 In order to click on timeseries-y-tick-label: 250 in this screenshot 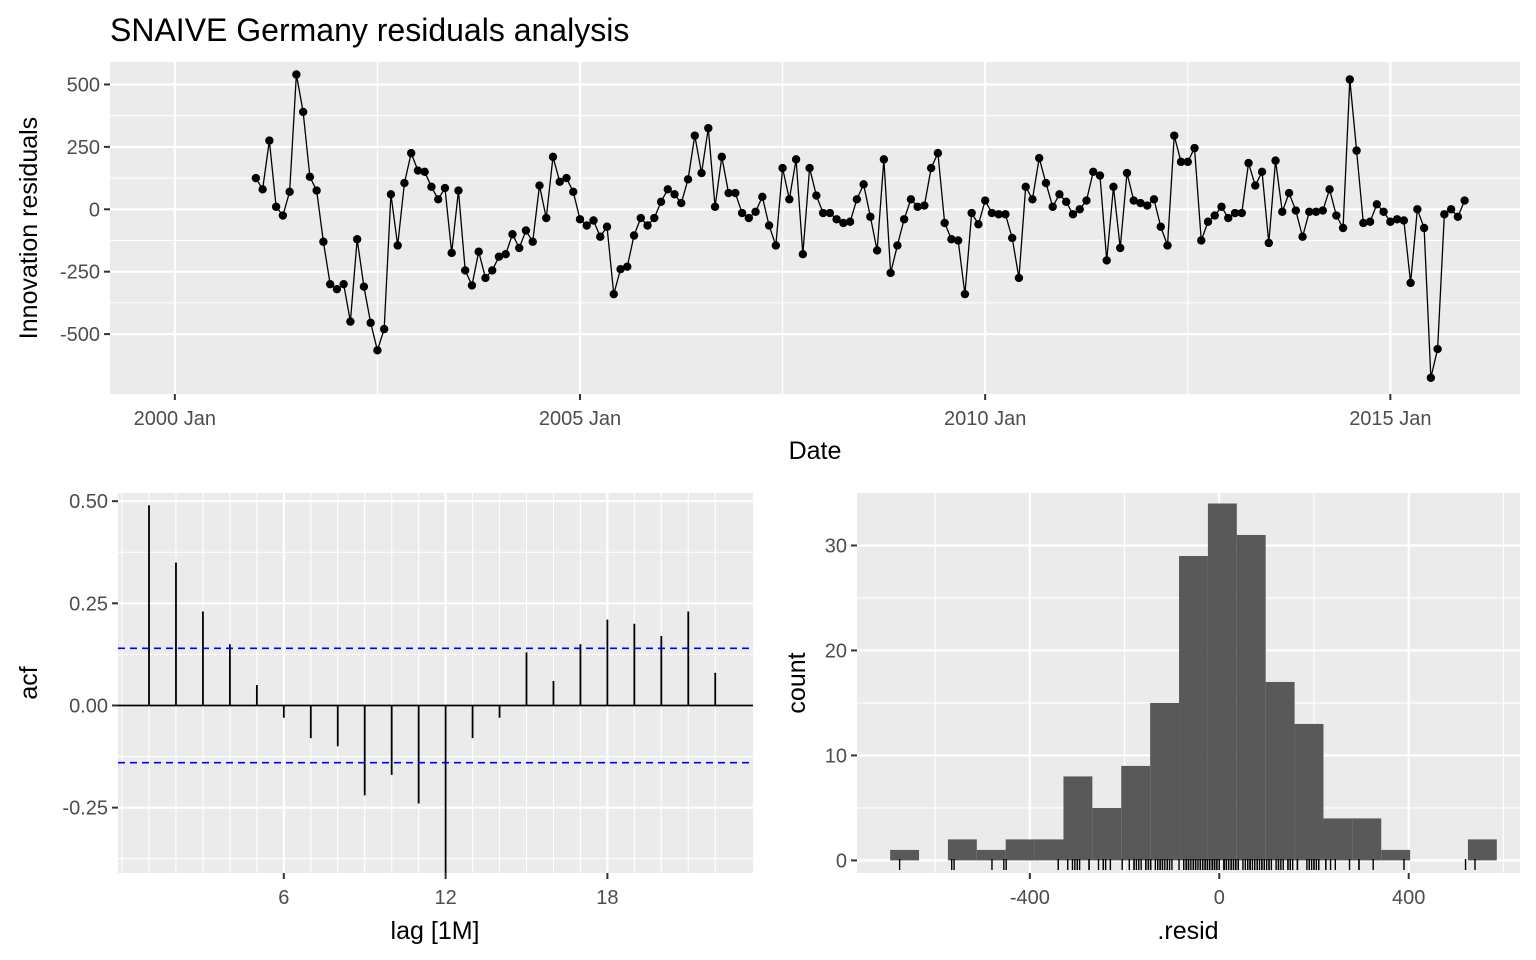, I will do `click(83, 148)`.